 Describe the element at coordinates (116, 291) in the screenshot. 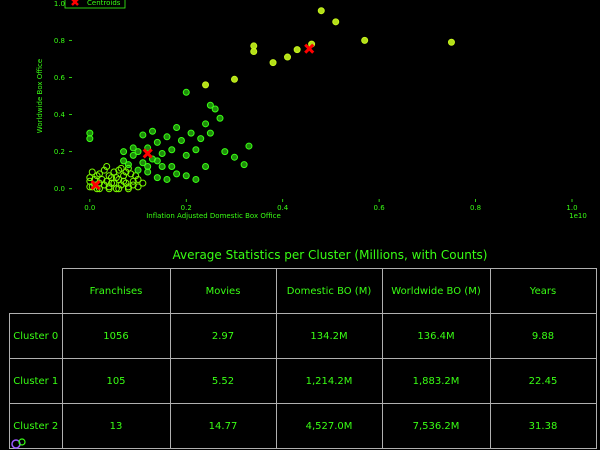

I see `header-franchises: Franchises` at that location.